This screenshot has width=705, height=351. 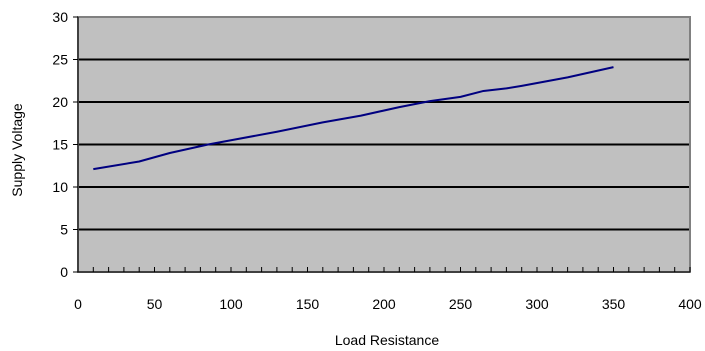 What do you see at coordinates (614, 304) in the screenshot?
I see `x-tick-label: 350` at bounding box center [614, 304].